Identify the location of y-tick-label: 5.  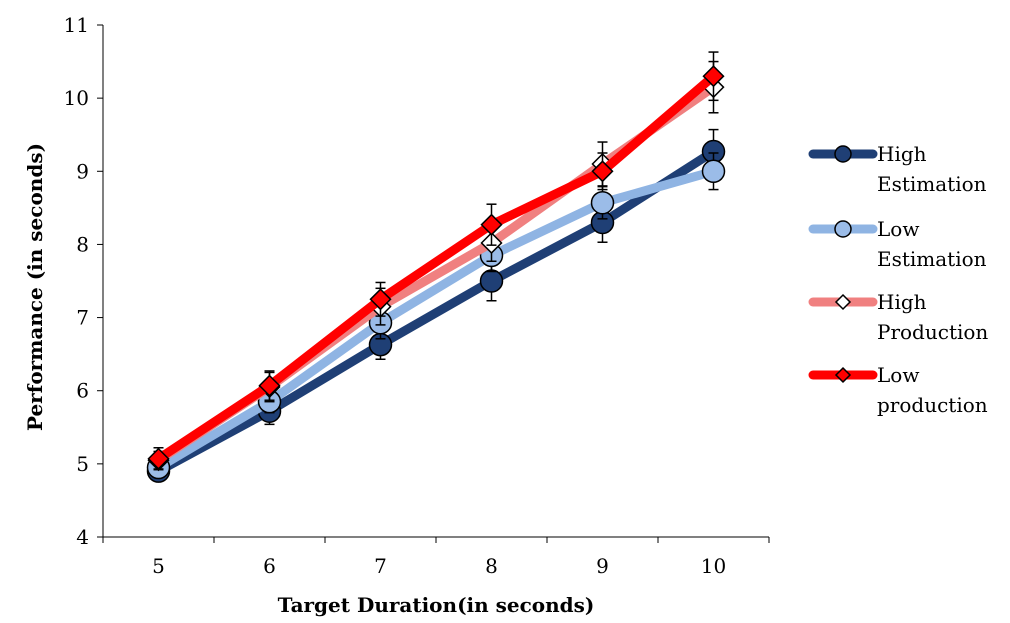
(82, 464).